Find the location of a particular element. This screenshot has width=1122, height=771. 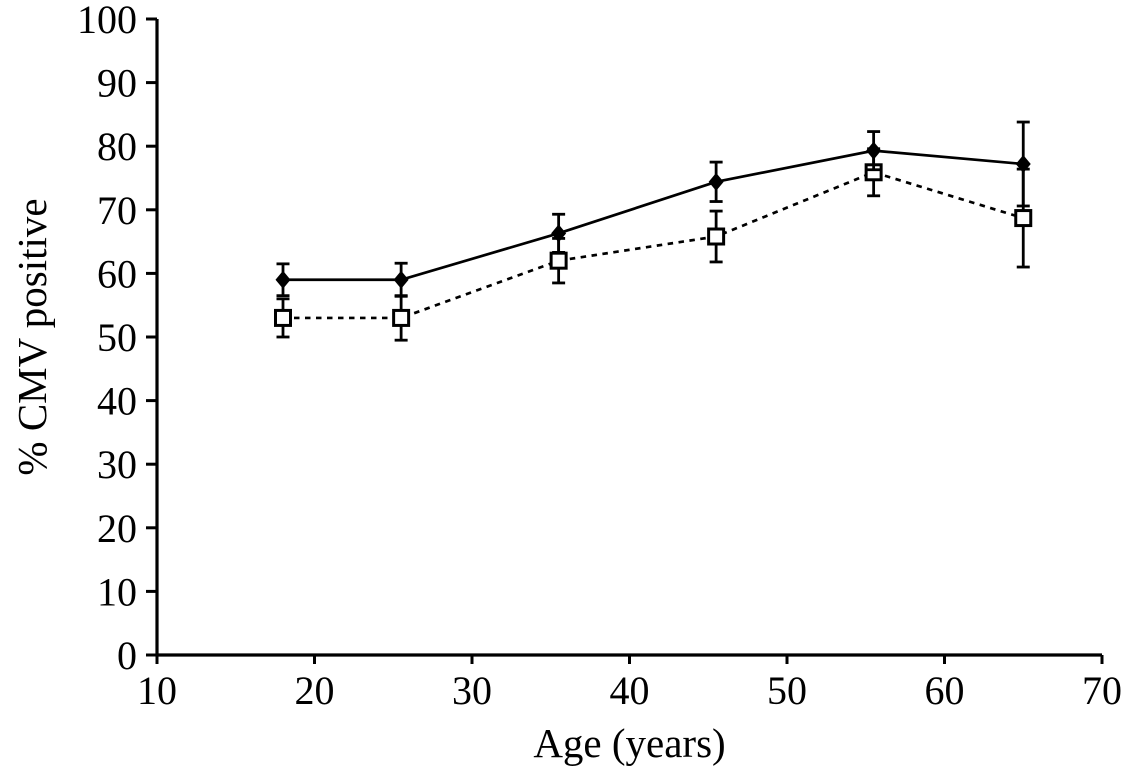

x-tick-label: 10 is located at coordinates (157, 690).